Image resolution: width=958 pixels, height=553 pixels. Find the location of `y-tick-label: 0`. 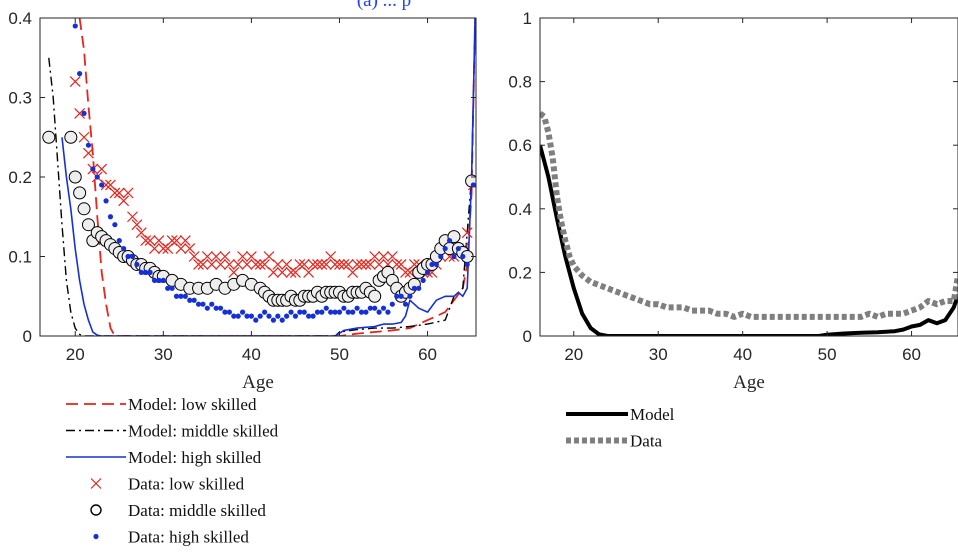

y-tick-label: 0 is located at coordinates (527, 336).